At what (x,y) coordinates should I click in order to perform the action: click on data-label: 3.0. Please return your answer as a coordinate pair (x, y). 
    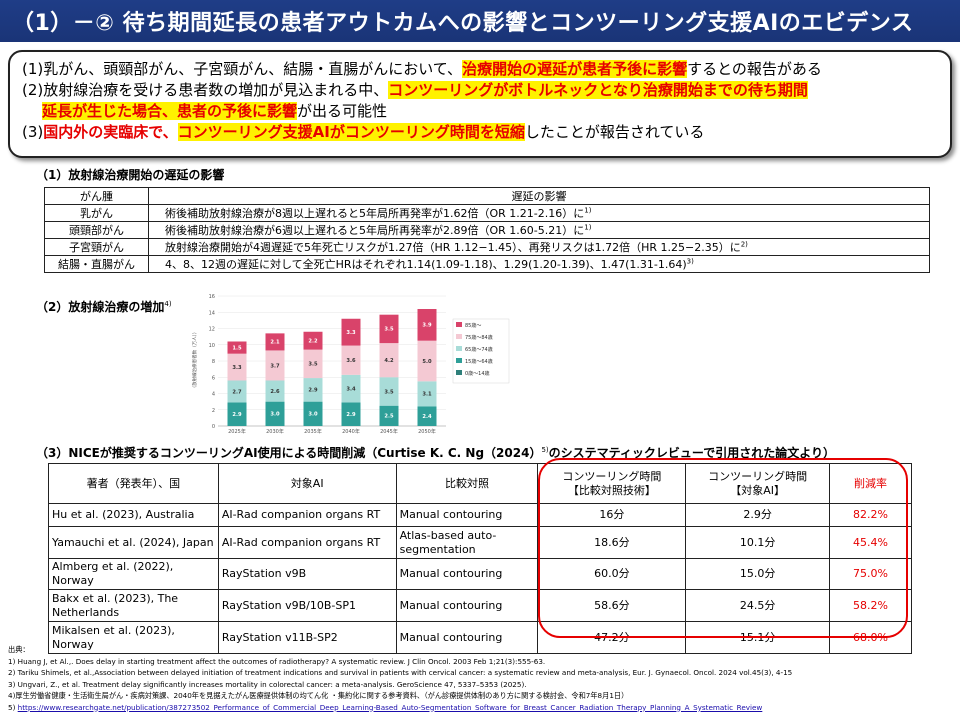
    Looking at the image, I should click on (275, 415).